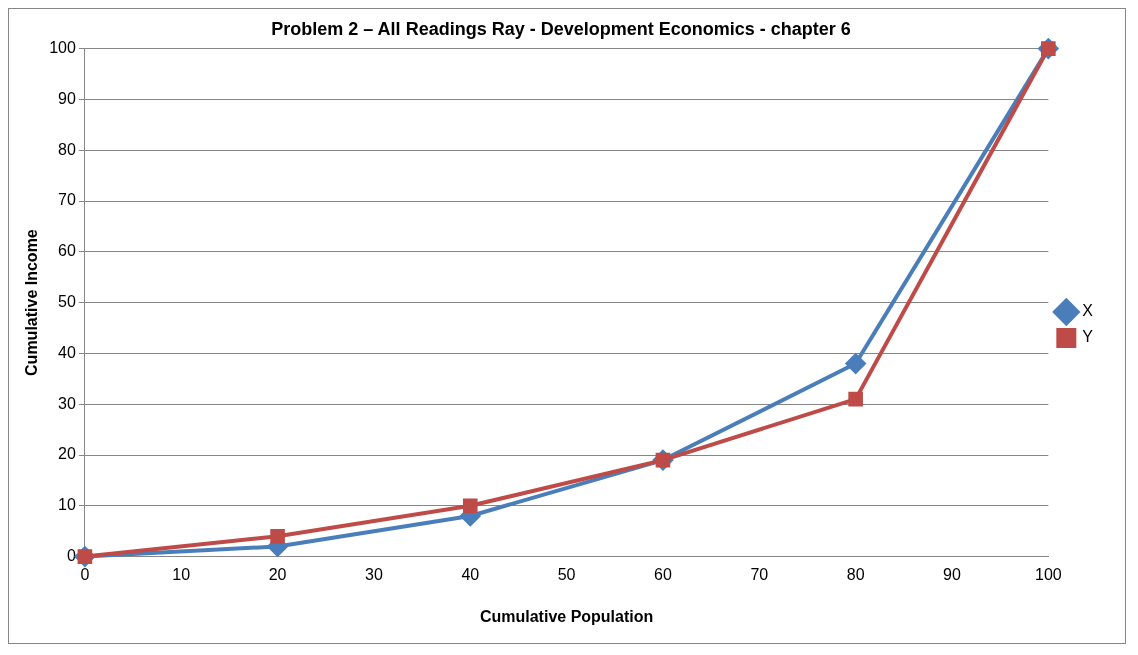 The image size is (1138, 655). I want to click on x-tick-label: 0, so click(85, 574).